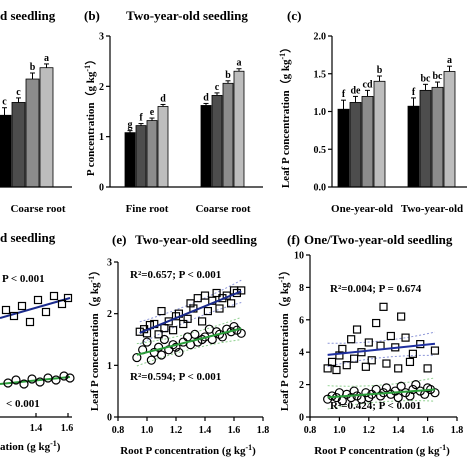 This screenshot has width=474, height=474. I want to click on panel-e-confidence-band, so click(190, 301).